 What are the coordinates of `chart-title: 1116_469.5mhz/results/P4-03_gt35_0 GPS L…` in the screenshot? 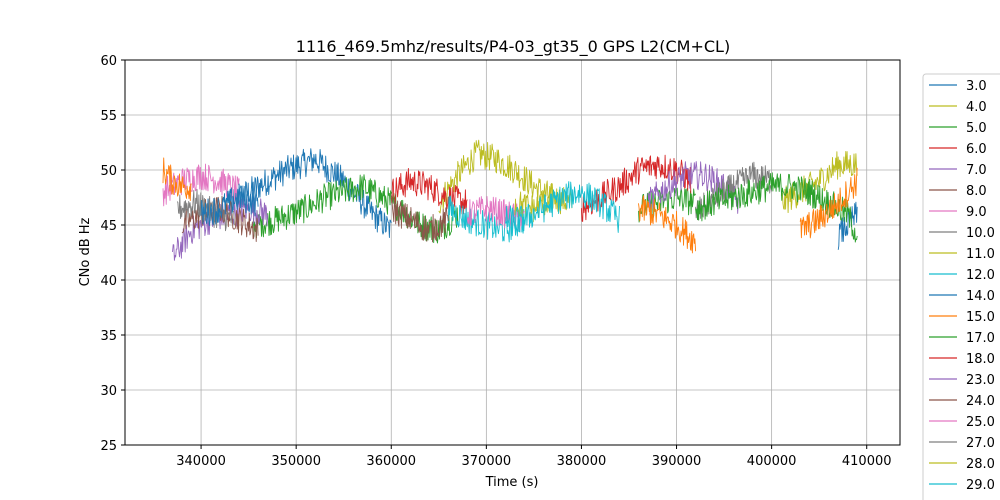 It's located at (513, 47).